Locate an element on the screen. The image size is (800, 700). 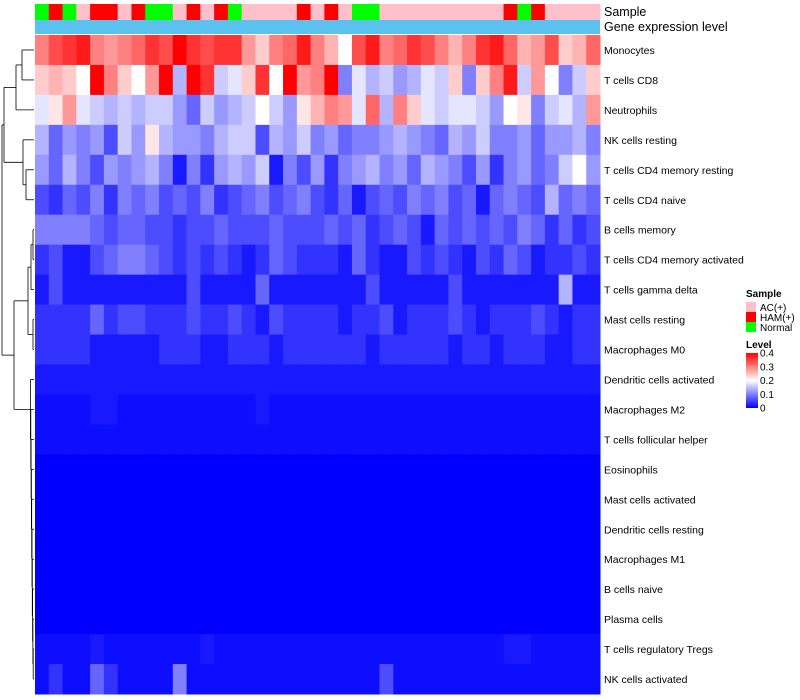
row-dendrogram is located at coordinates (17, 364).